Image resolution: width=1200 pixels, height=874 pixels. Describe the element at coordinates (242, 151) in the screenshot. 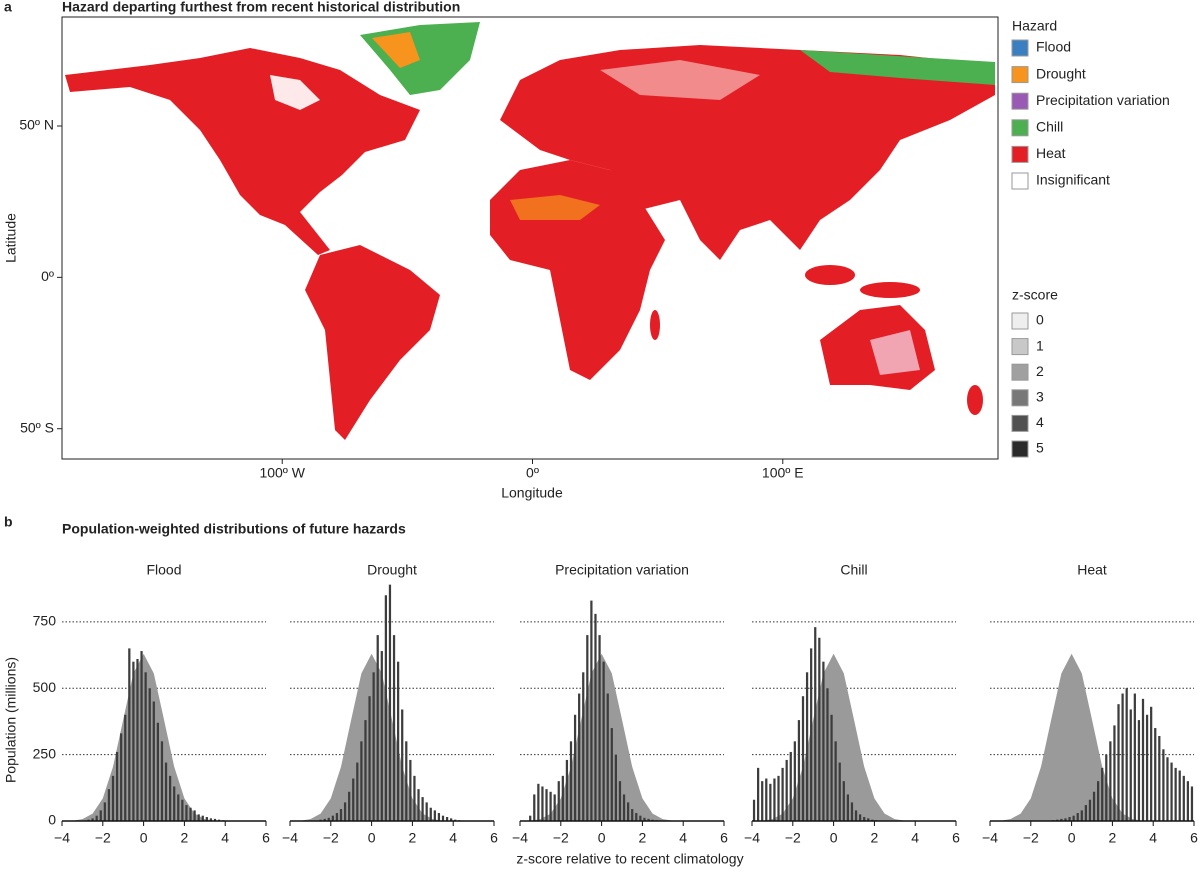

I see `north-america` at that location.